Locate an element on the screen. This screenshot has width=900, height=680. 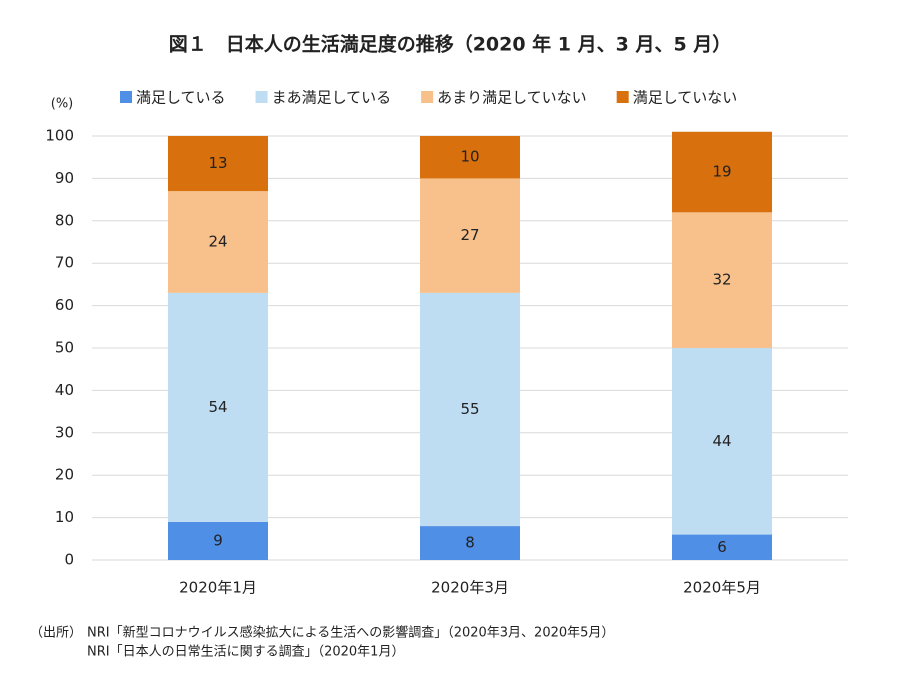
data-label: 10 is located at coordinates (469, 157).